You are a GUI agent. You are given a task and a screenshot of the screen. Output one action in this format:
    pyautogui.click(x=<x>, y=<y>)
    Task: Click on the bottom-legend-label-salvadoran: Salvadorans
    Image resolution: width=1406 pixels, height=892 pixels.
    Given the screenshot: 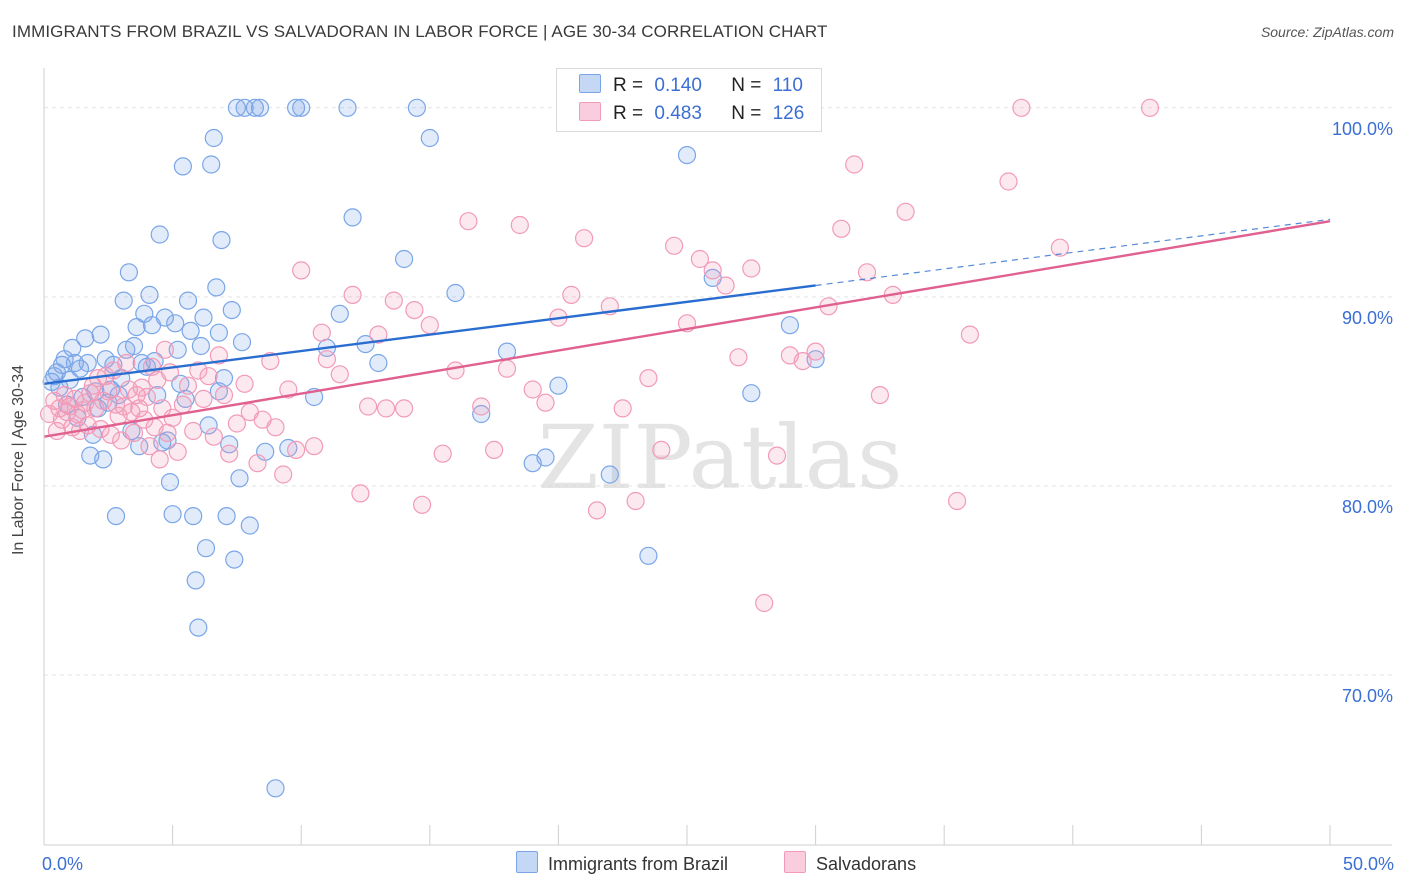 What is the action you would take?
    pyautogui.click(x=866, y=864)
    